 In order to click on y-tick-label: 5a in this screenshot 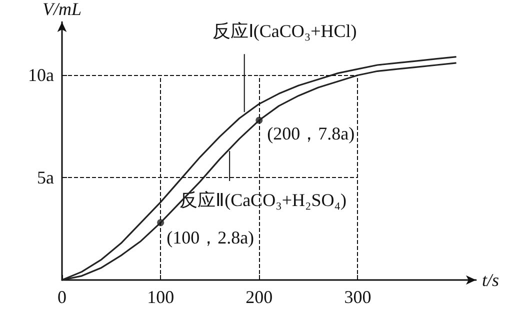, I will do `click(45, 178)`.